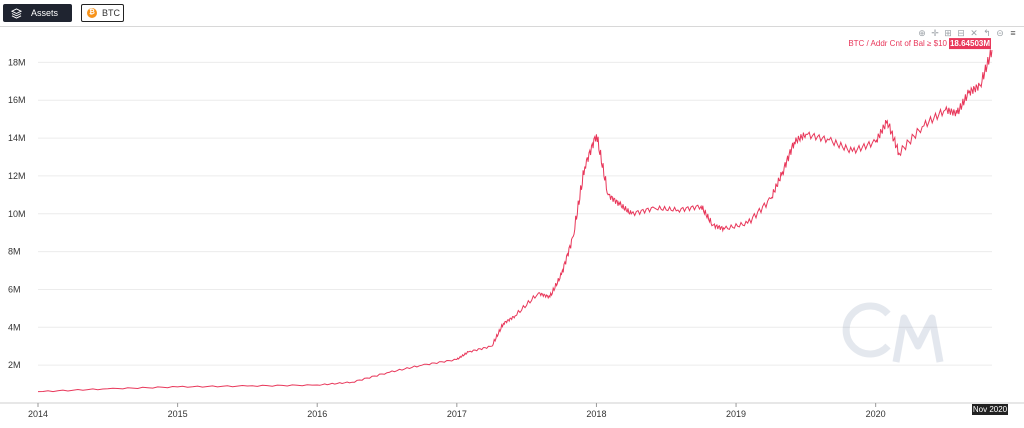  I want to click on asset-chip-label: BTC, so click(111, 13).